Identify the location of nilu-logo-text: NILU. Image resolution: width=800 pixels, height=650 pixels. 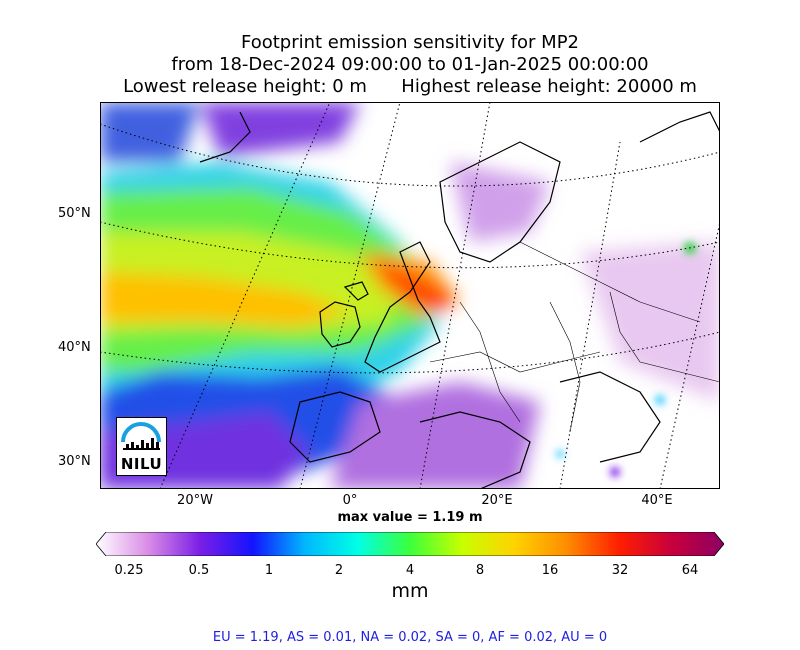
(141, 464).